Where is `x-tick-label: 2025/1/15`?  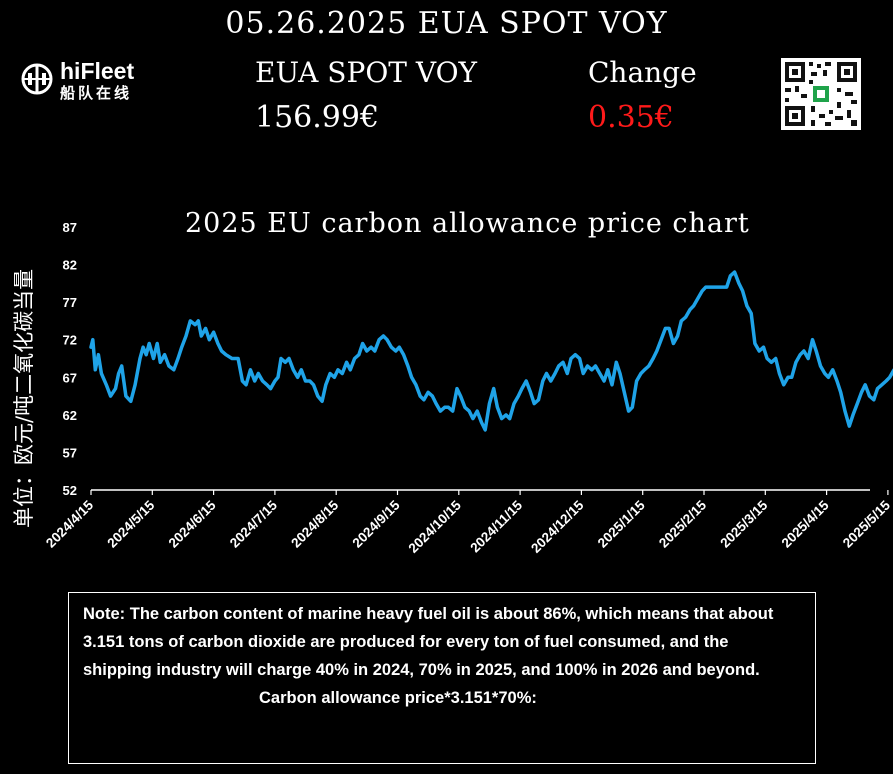
x-tick-label: 2025/1/15 is located at coordinates (621, 523).